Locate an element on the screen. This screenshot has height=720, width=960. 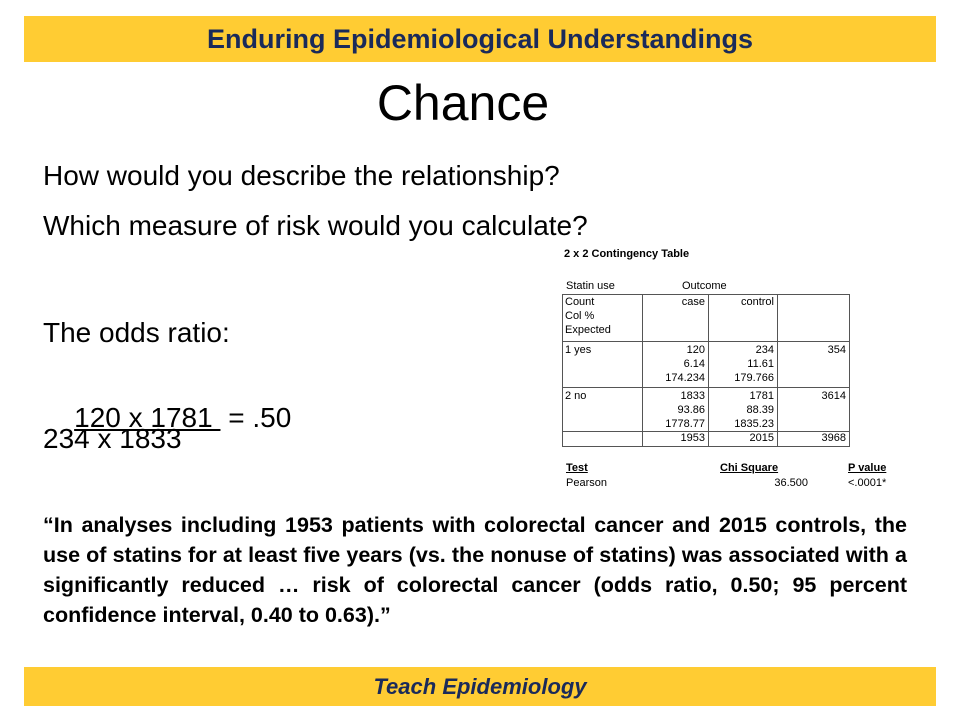
column-header: control is located at coordinates (743, 318).